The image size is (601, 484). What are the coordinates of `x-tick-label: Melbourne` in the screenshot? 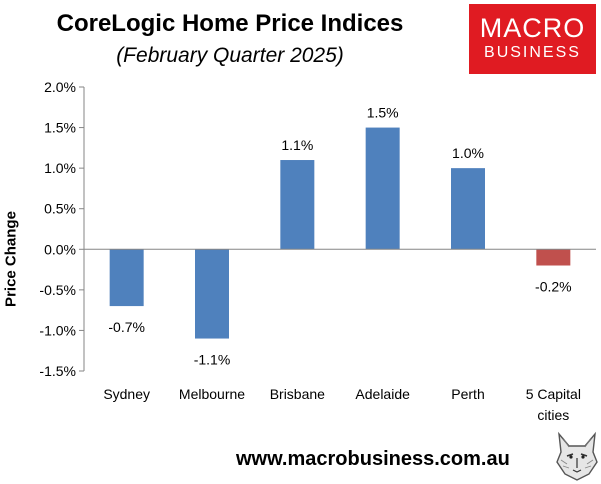 It's located at (212, 394).